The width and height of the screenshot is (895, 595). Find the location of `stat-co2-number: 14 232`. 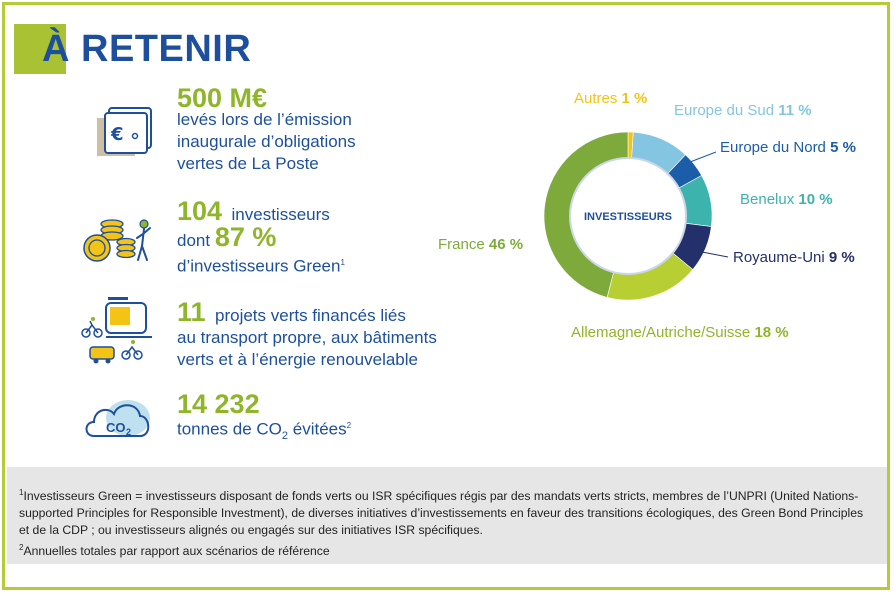

stat-co2-number: 14 232 is located at coordinates (218, 404).